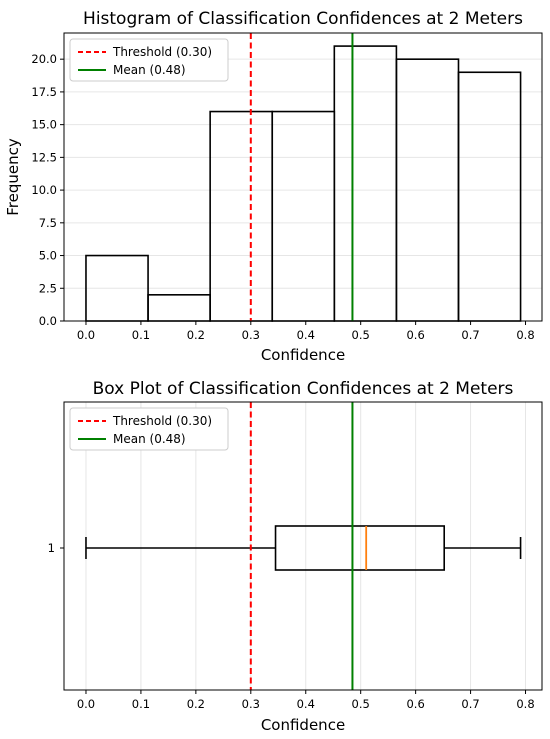  Describe the element at coordinates (44, 59) in the screenshot. I see `y-tick-label: 20.0` at that location.